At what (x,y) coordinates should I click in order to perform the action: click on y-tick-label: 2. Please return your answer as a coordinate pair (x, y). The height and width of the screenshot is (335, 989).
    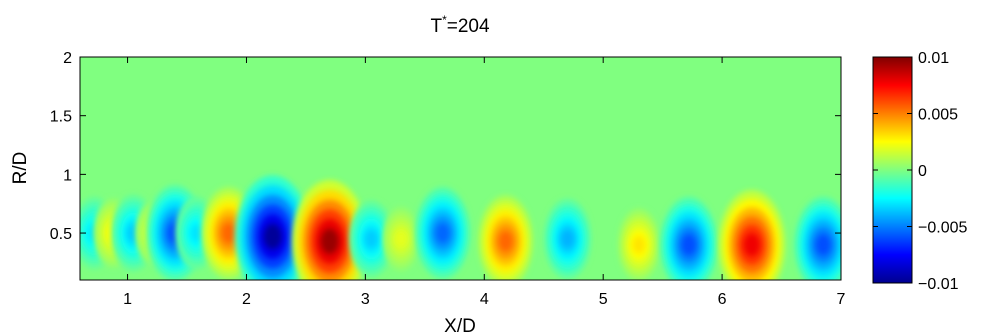
    Looking at the image, I should click on (67, 58).